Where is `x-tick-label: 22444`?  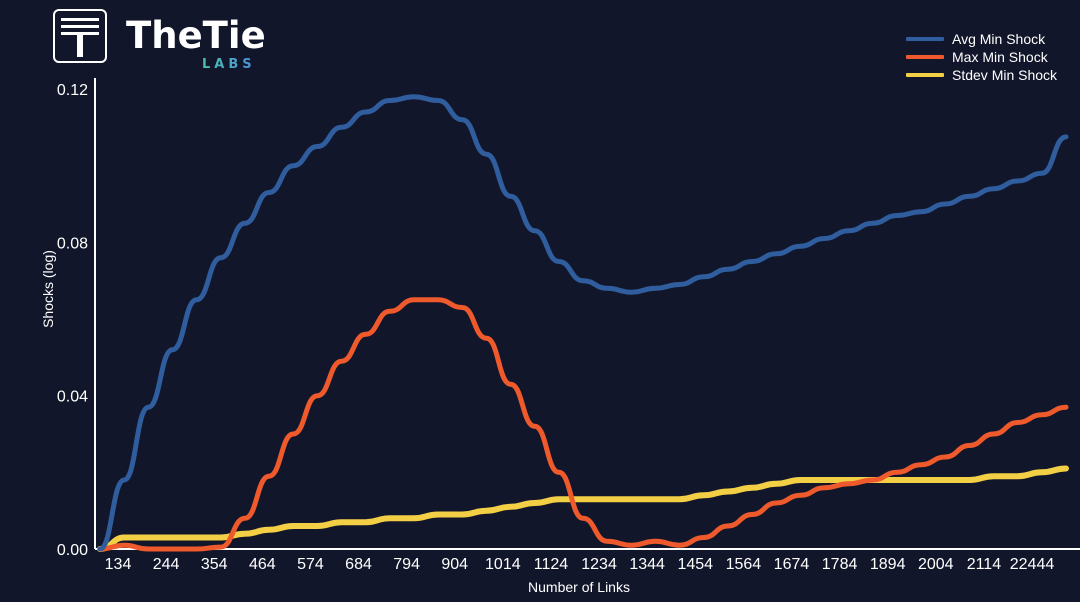
x-tick-label: 22444 is located at coordinates (1032, 564).